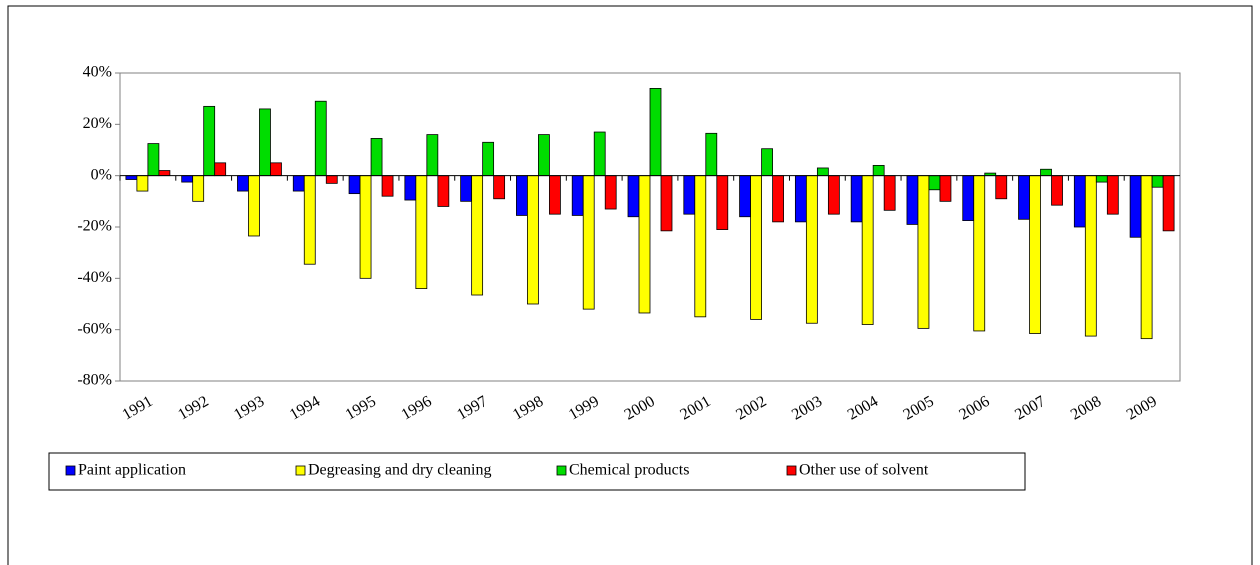 The height and width of the screenshot is (565, 1260). Describe the element at coordinates (1086, 408) in the screenshot. I see `x-tick-label: 2008` at that location.